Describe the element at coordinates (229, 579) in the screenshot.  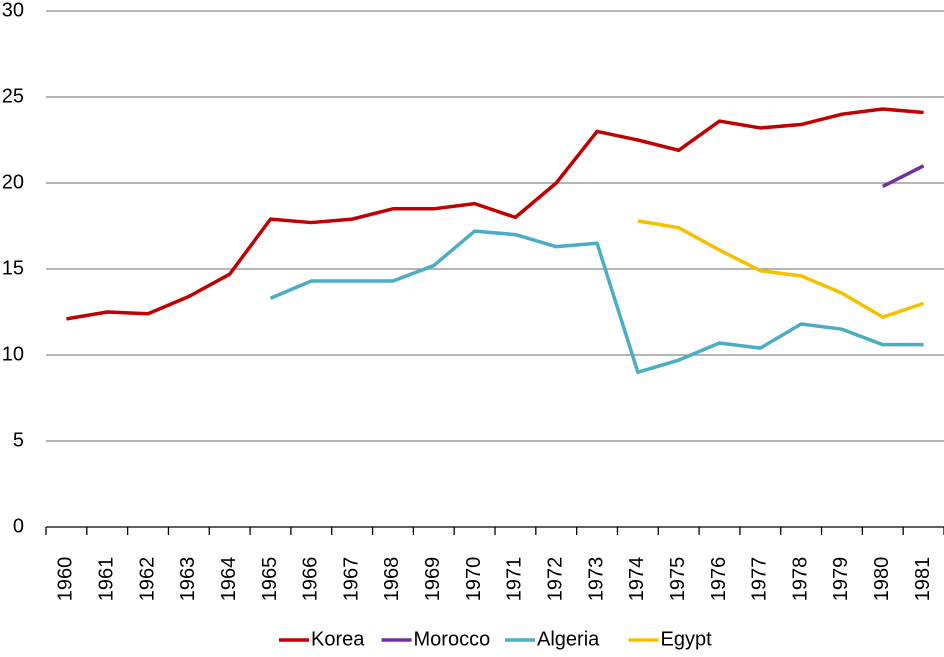
I see `x-tick-label: 1964` at that location.